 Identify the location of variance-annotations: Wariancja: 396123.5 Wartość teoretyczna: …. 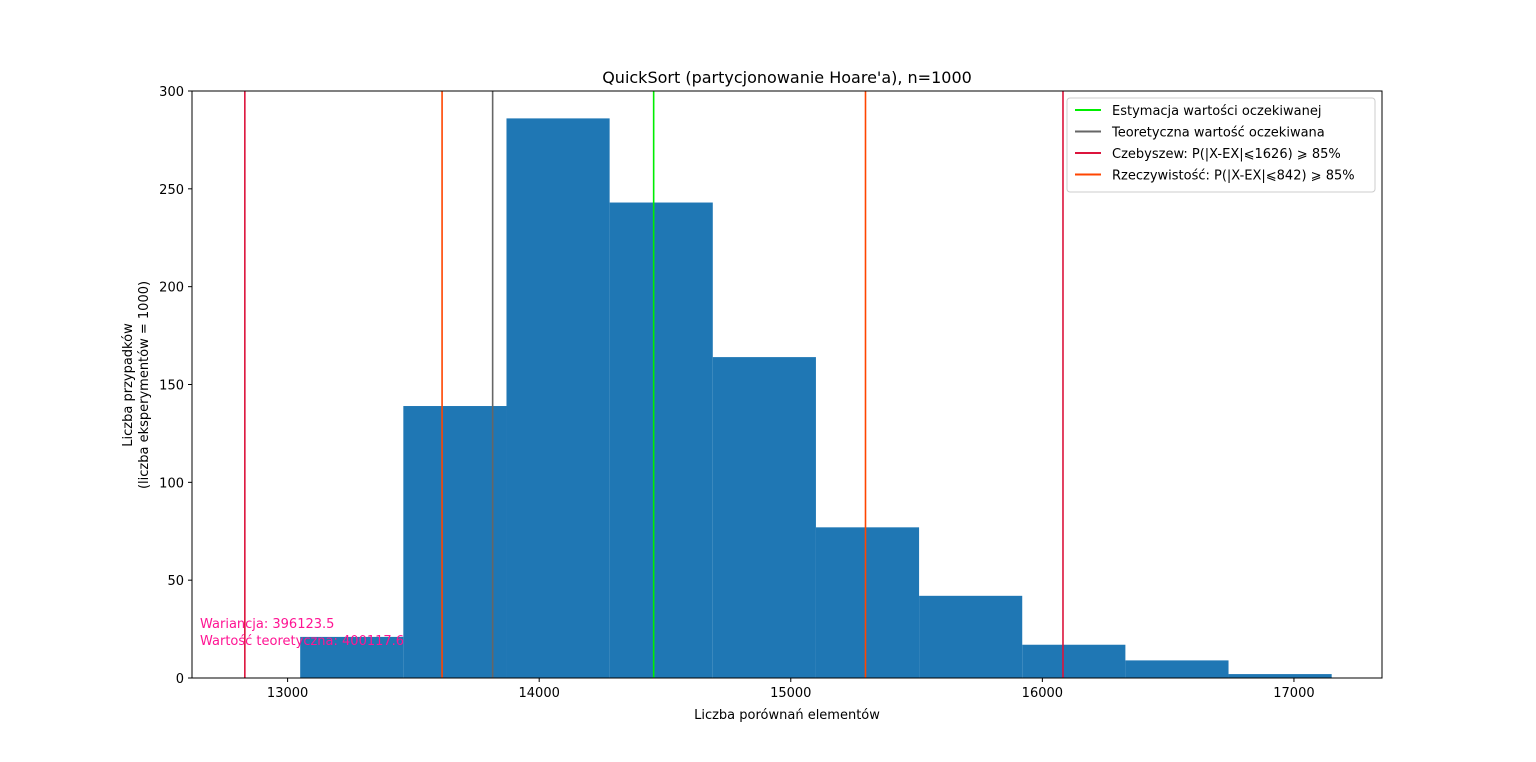
(302, 633).